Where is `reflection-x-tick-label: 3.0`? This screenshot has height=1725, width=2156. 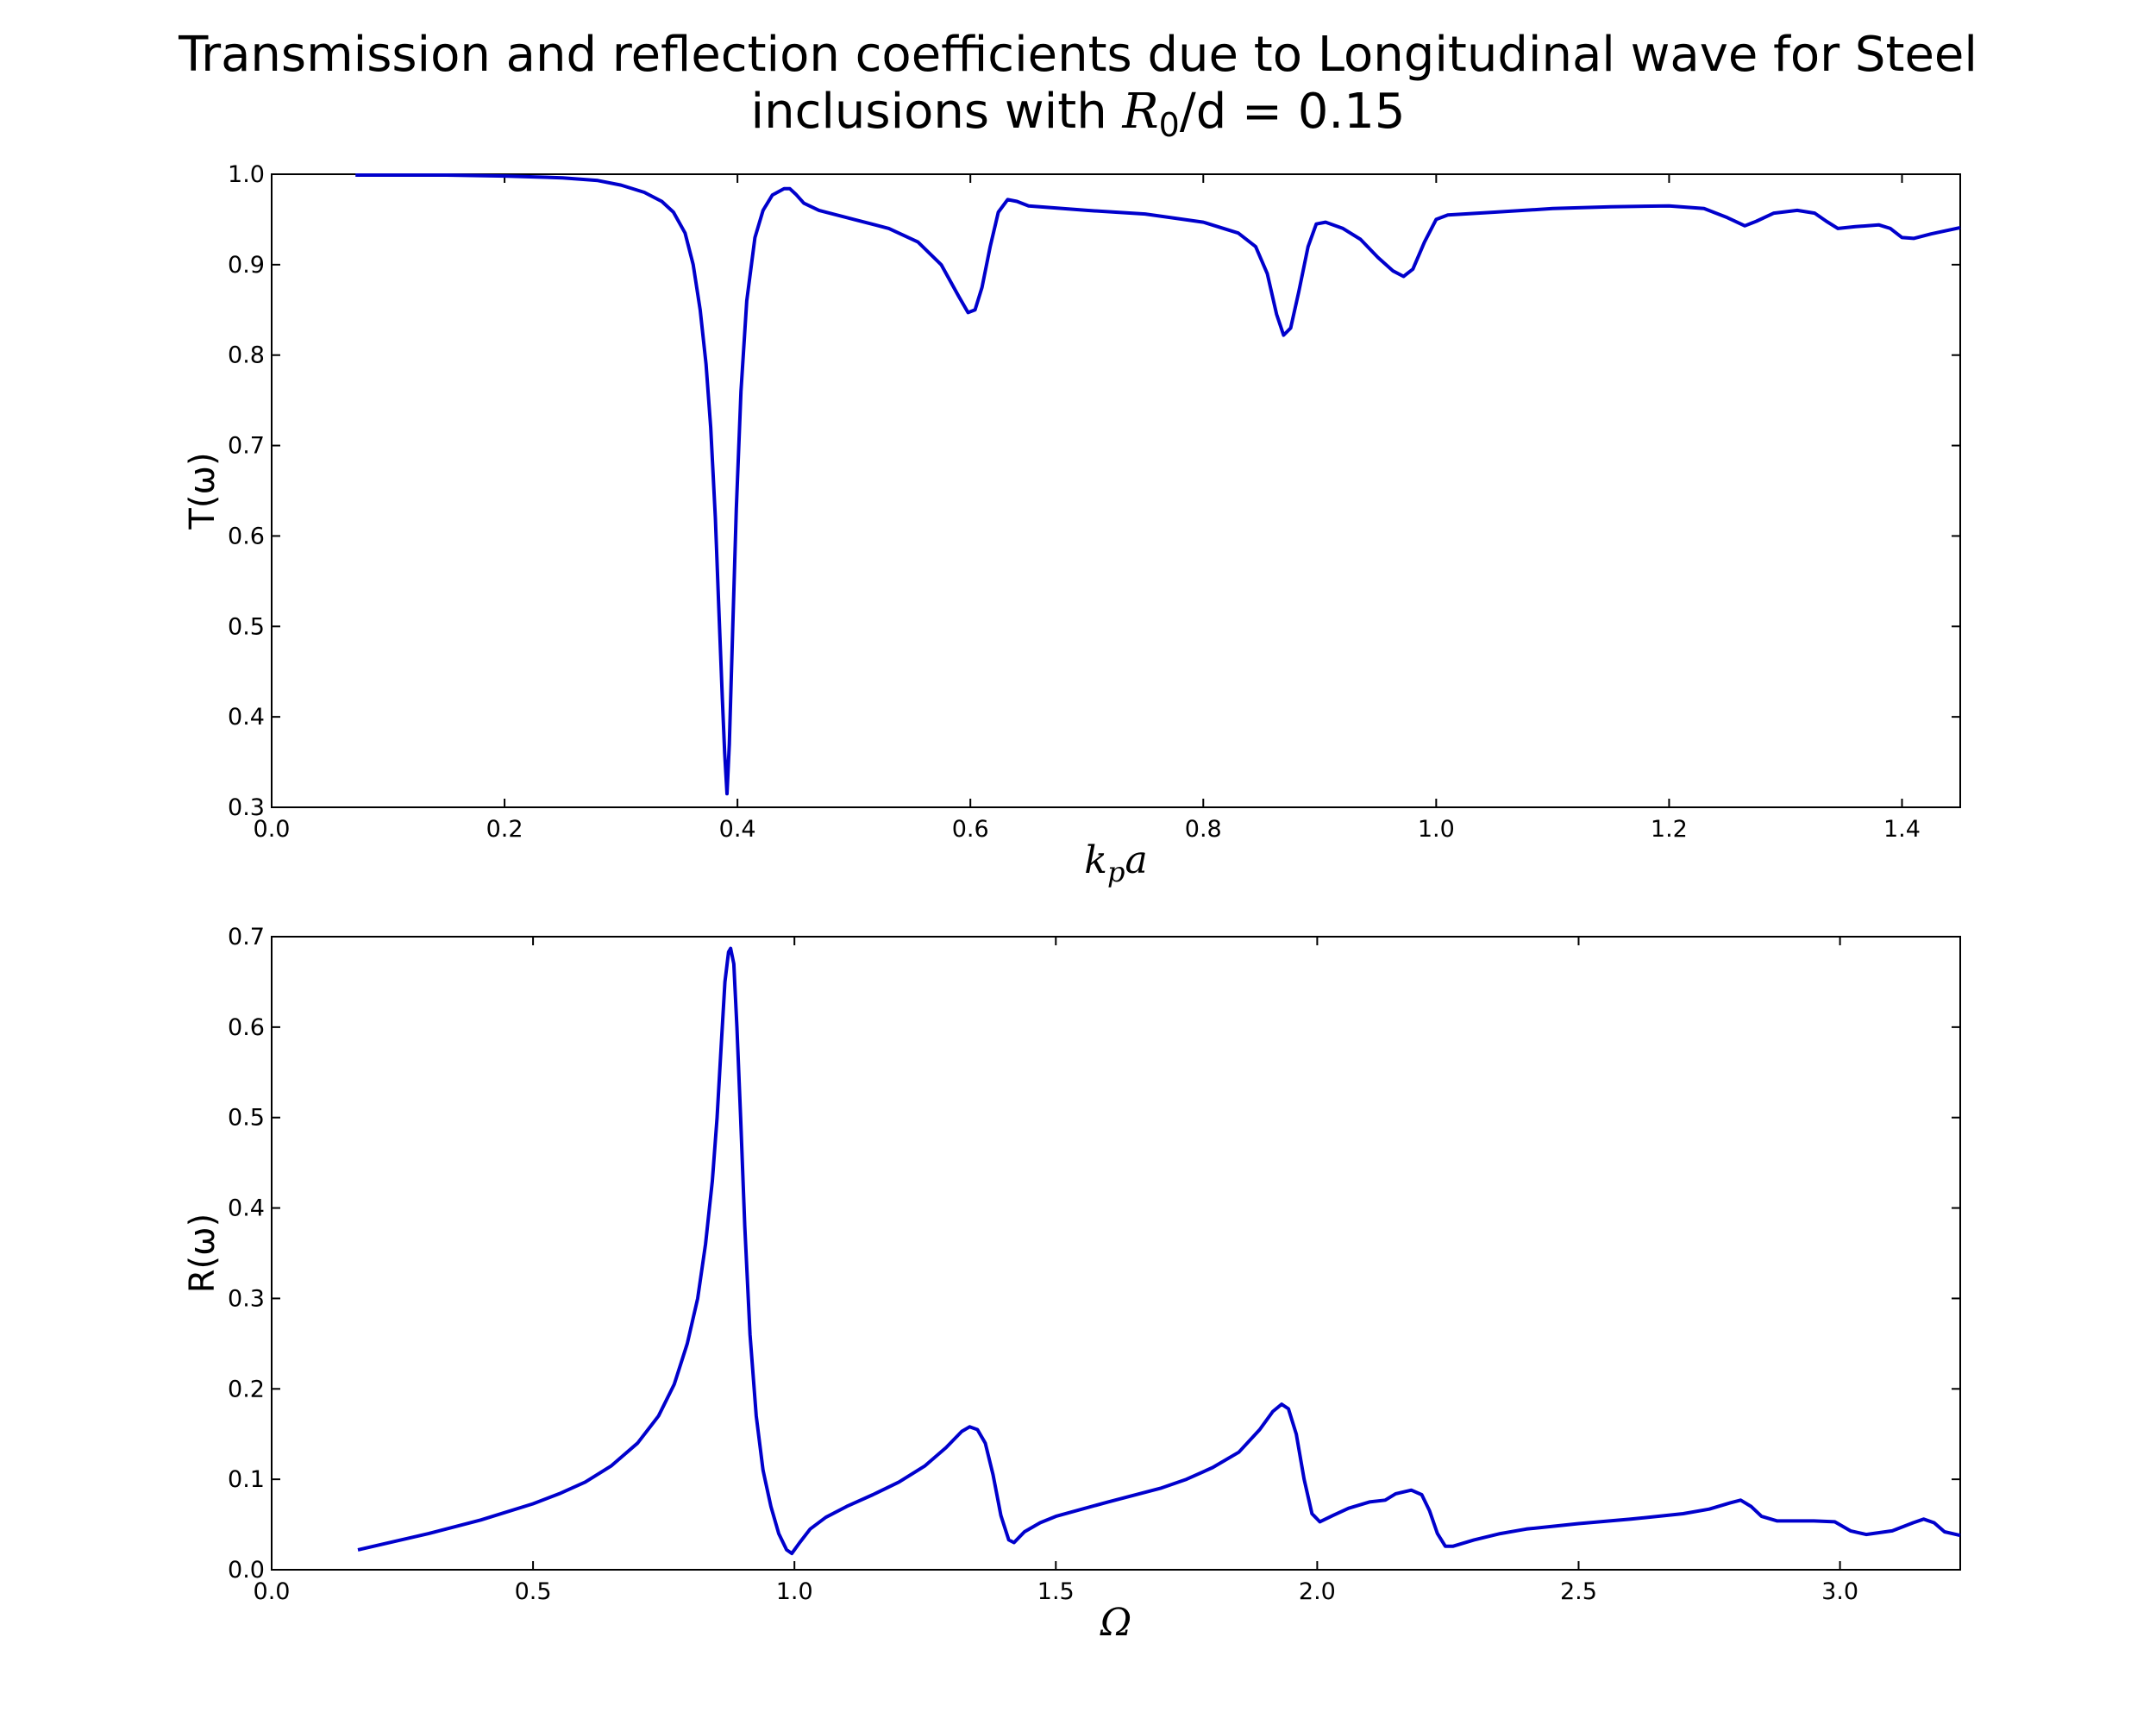 reflection-x-tick-label: 3.0 is located at coordinates (1839, 1592).